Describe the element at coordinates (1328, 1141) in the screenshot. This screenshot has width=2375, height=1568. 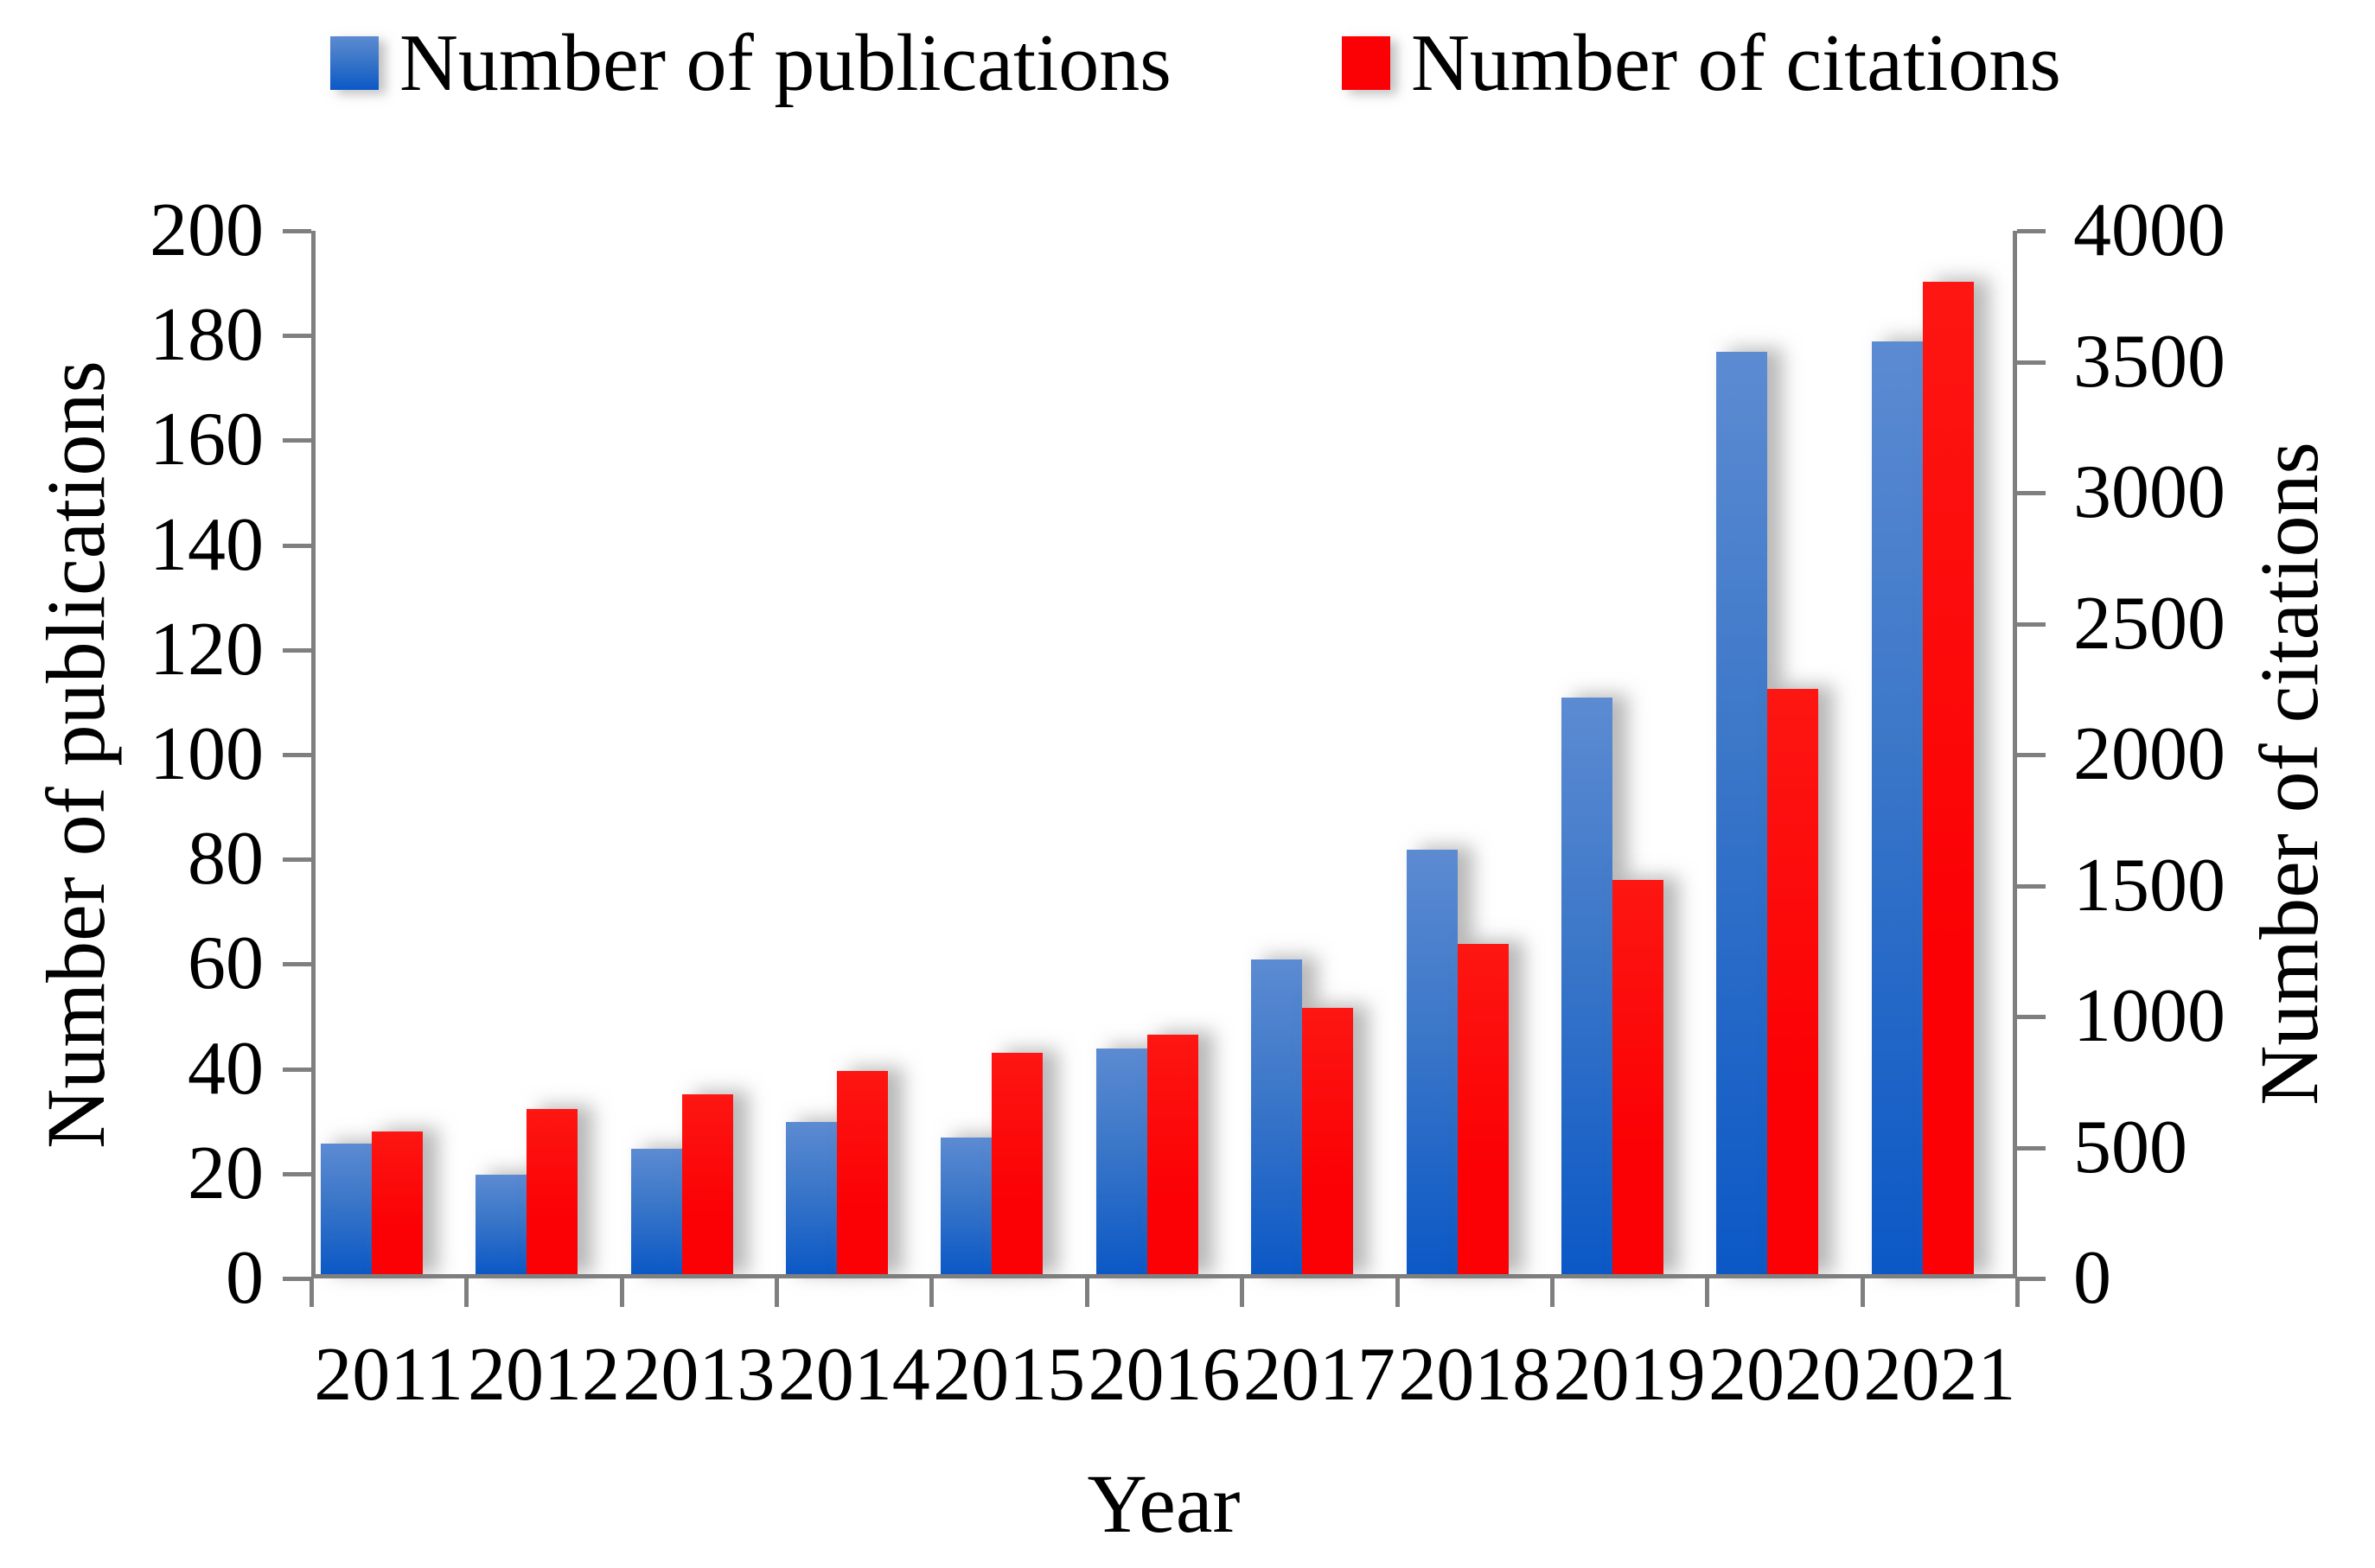
I see `bar-citations-2017` at that location.